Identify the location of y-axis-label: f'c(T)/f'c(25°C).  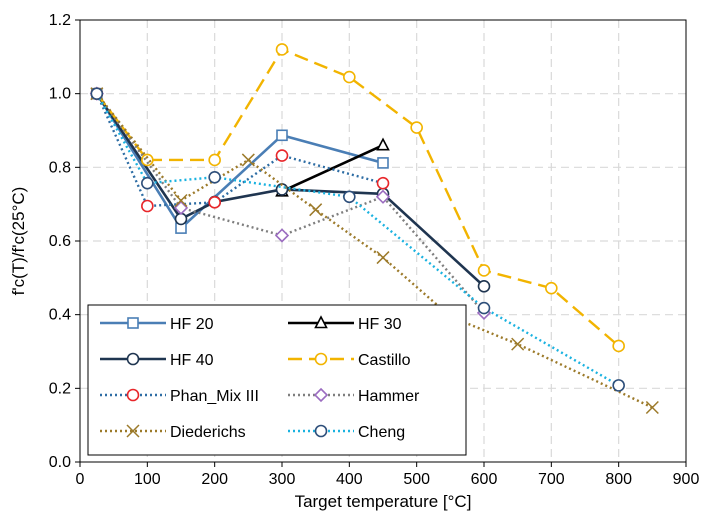
(18, 241).